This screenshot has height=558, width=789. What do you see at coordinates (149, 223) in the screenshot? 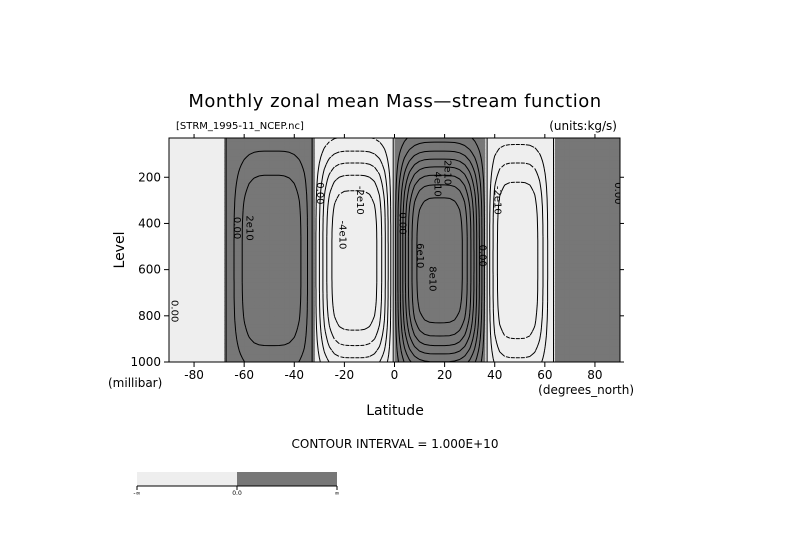
I see `y-tick-label: 400` at bounding box center [149, 223].